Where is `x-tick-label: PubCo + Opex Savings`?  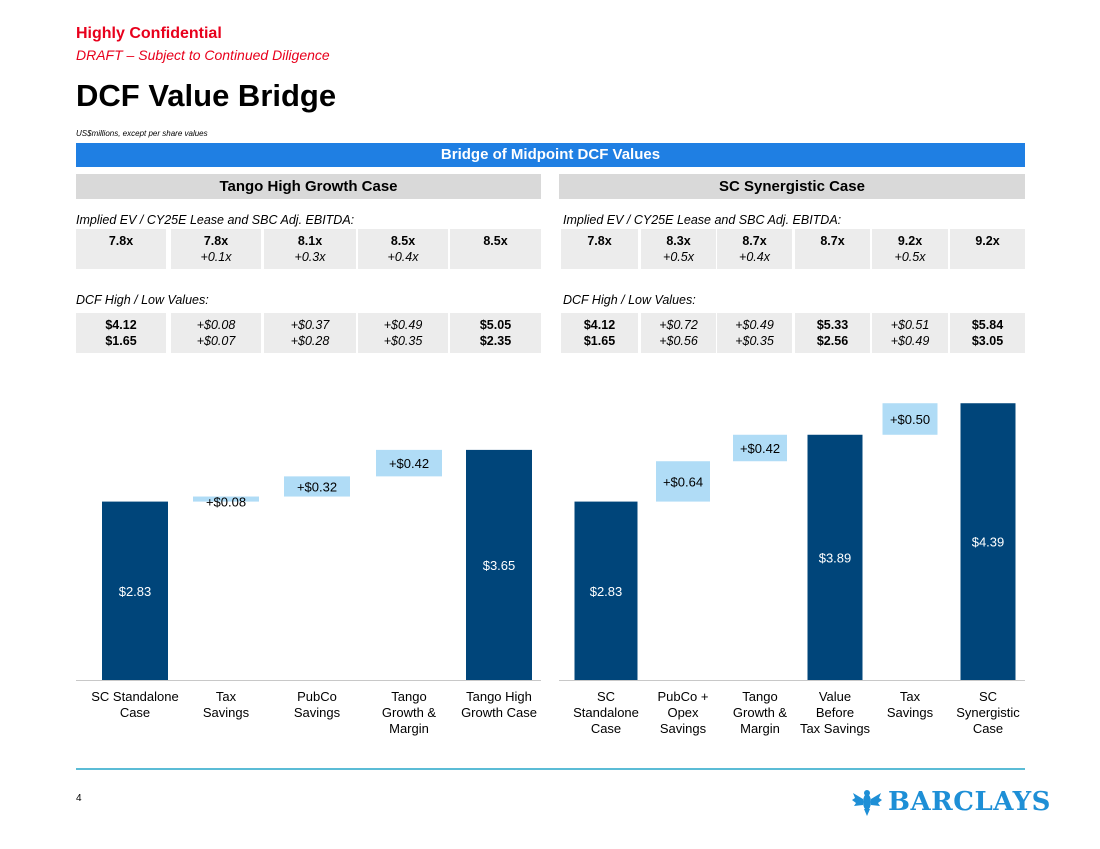
x-tick-label: PubCo + Opex Savings is located at coordinates (683, 712).